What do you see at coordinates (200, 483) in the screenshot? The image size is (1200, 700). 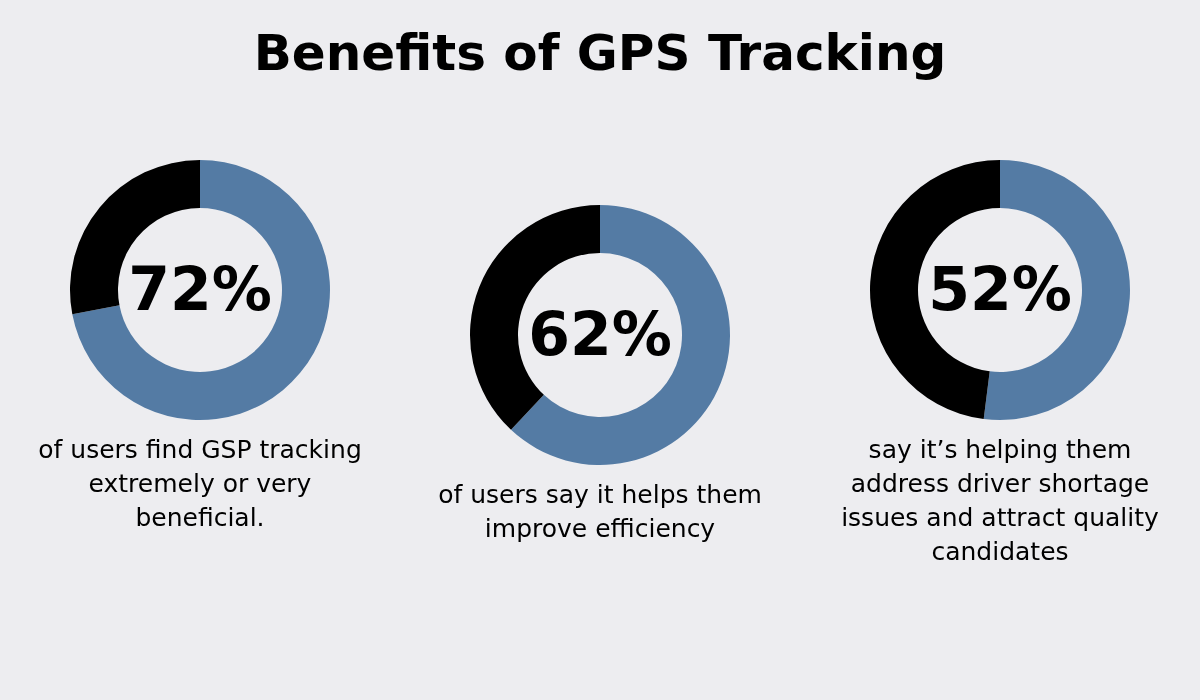 I see `text: of users find GSP tracking extremely or very beneficial.` at bounding box center [200, 483].